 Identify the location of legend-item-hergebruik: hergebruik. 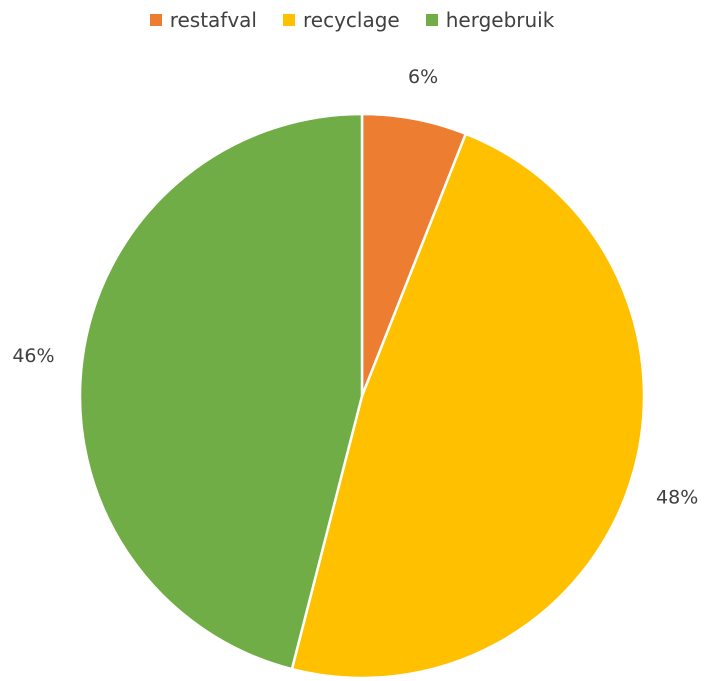
(490, 20).